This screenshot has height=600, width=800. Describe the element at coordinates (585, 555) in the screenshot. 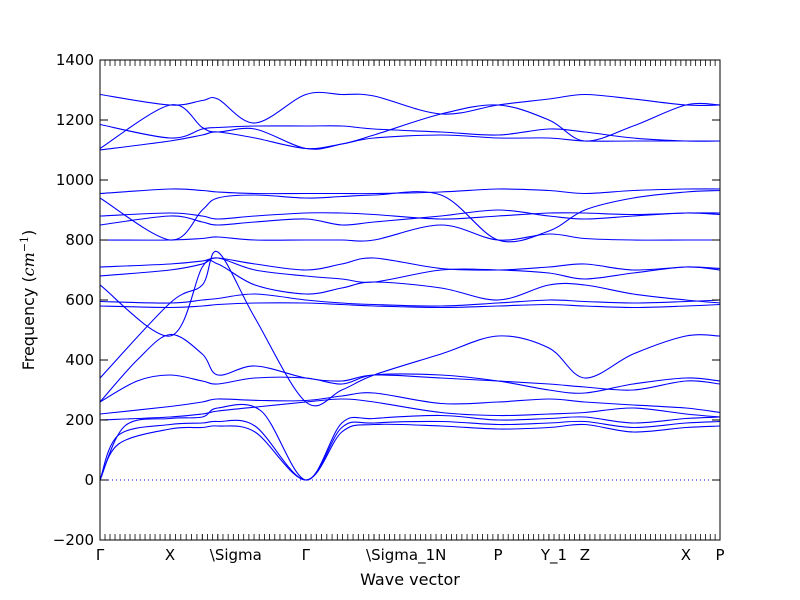

I see `x-tick-label: Z` at that location.